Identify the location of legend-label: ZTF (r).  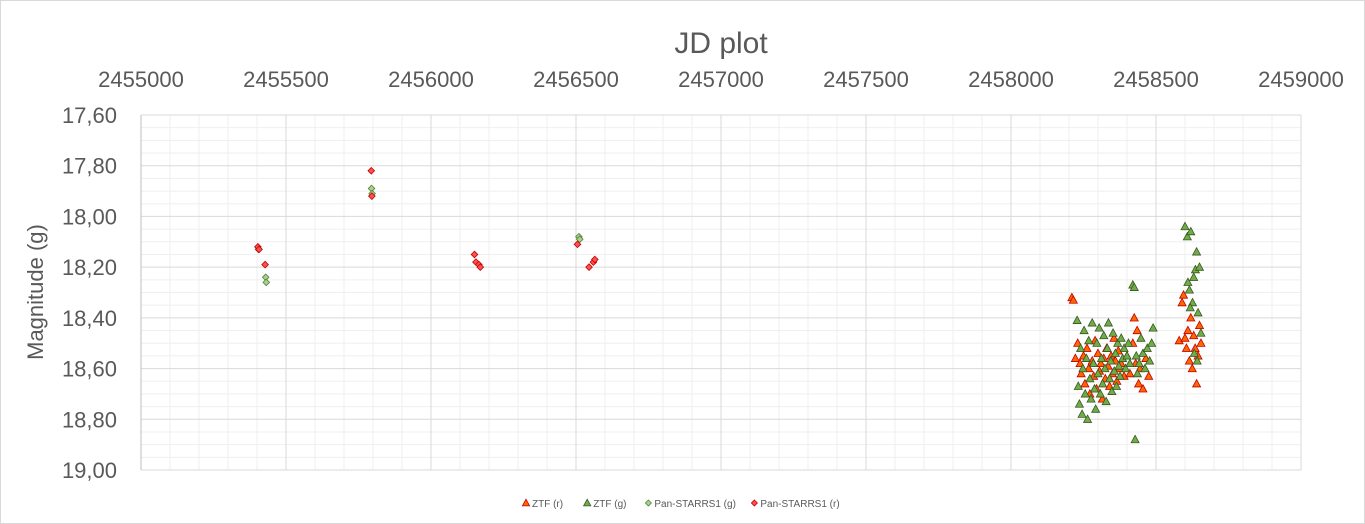
(547, 504).